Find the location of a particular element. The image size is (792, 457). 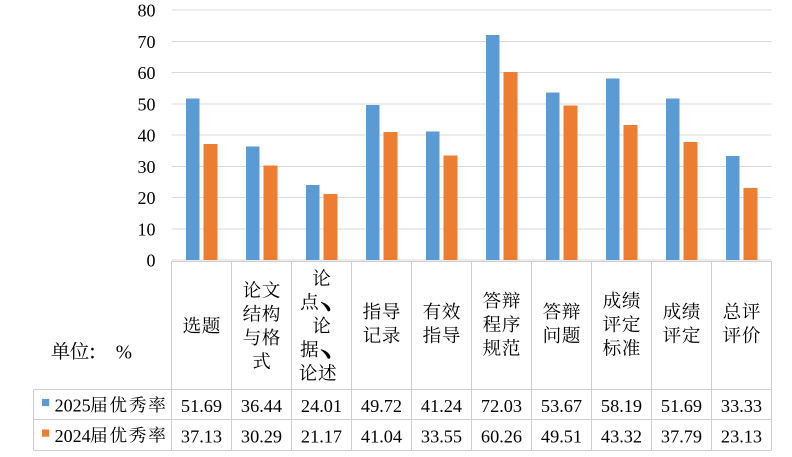

svg-text: 36.44 is located at coordinates (261, 406).